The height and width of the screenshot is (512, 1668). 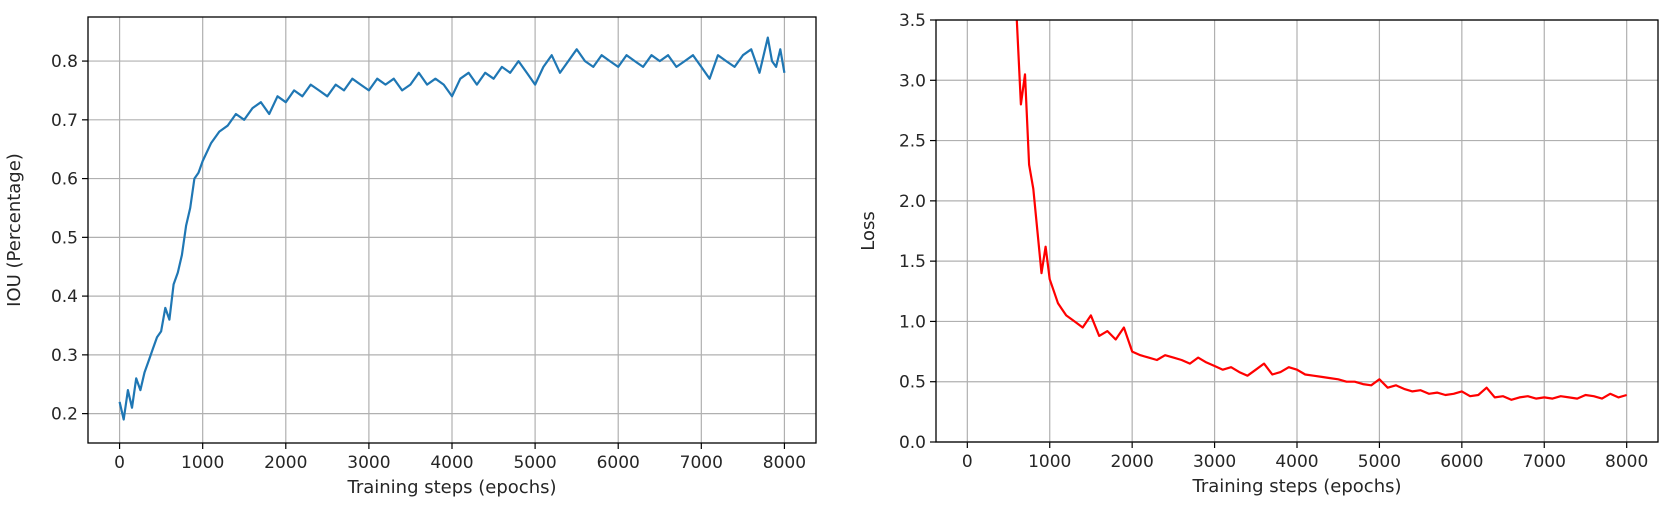 What do you see at coordinates (912, 81) in the screenshot?
I see `loss-y-tick-label: 3.0` at bounding box center [912, 81].